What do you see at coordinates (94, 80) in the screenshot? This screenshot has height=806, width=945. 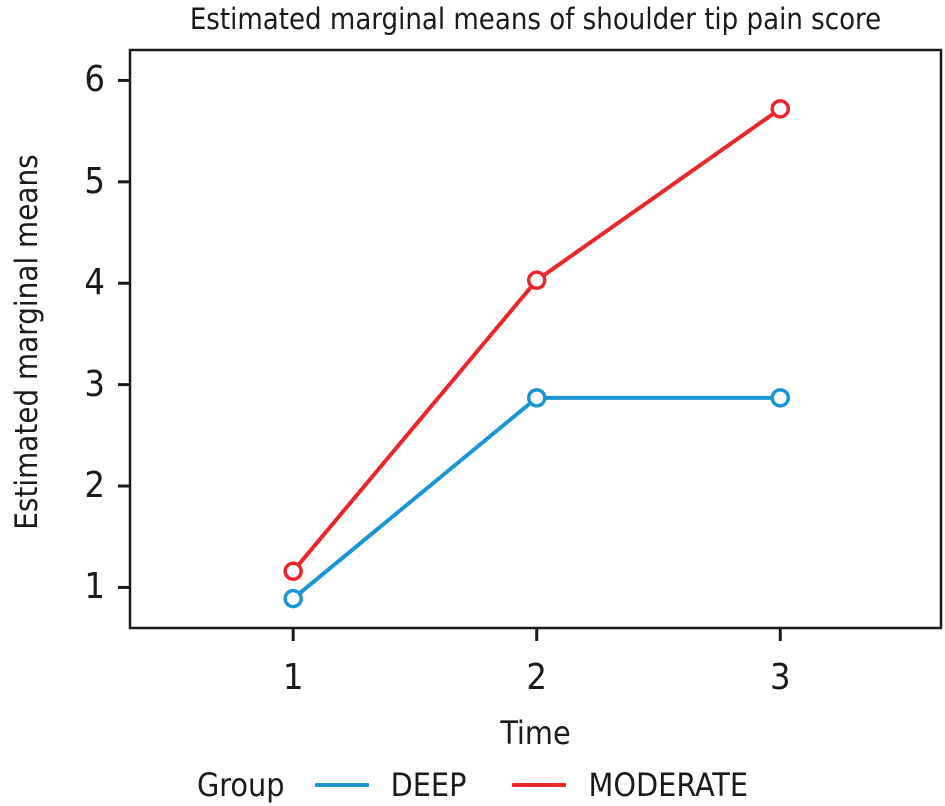 I see `y-tick-label-6: 6` at bounding box center [94, 80].